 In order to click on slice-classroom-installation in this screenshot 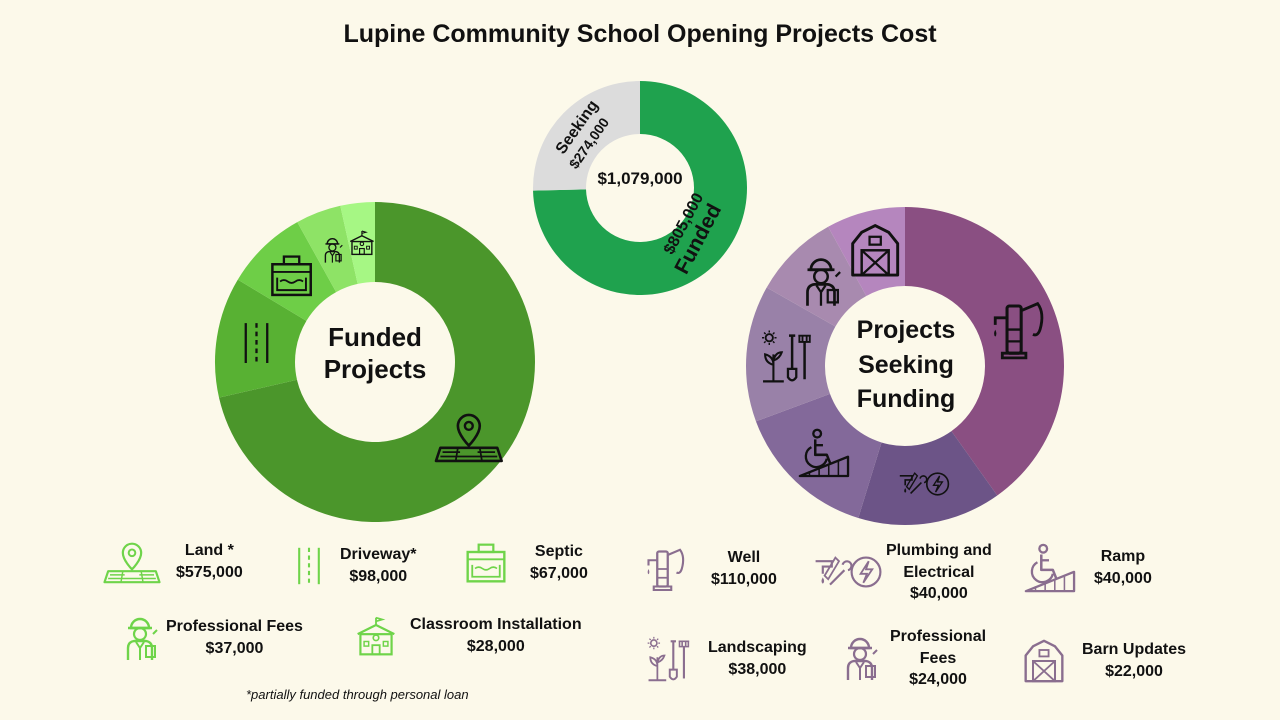, I will do `click(357, 243)`.